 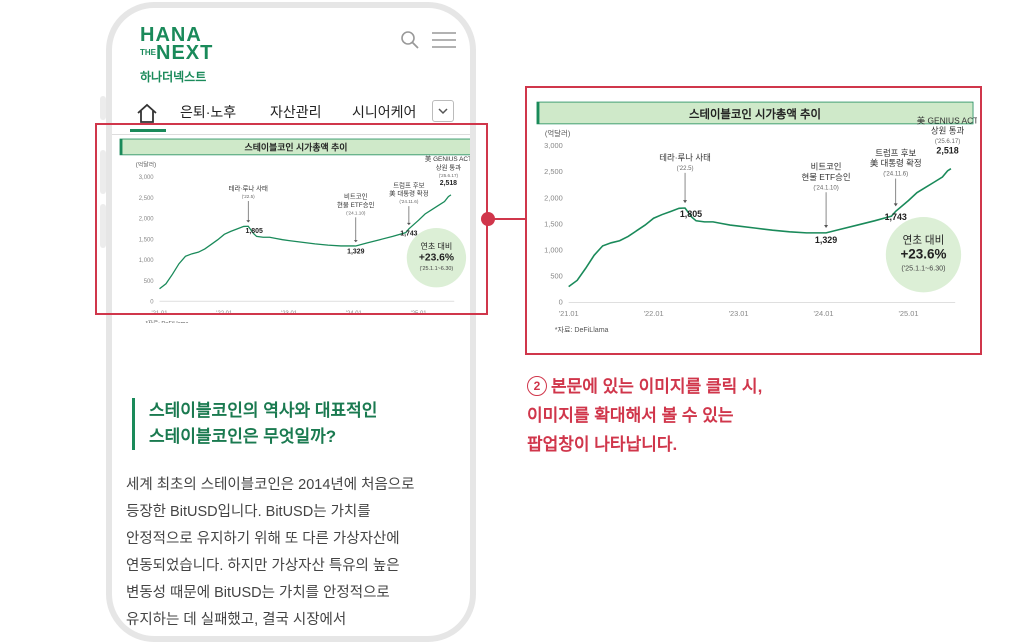 What do you see at coordinates (148, 52) in the screenshot?
I see `logo-the: THE` at bounding box center [148, 52].